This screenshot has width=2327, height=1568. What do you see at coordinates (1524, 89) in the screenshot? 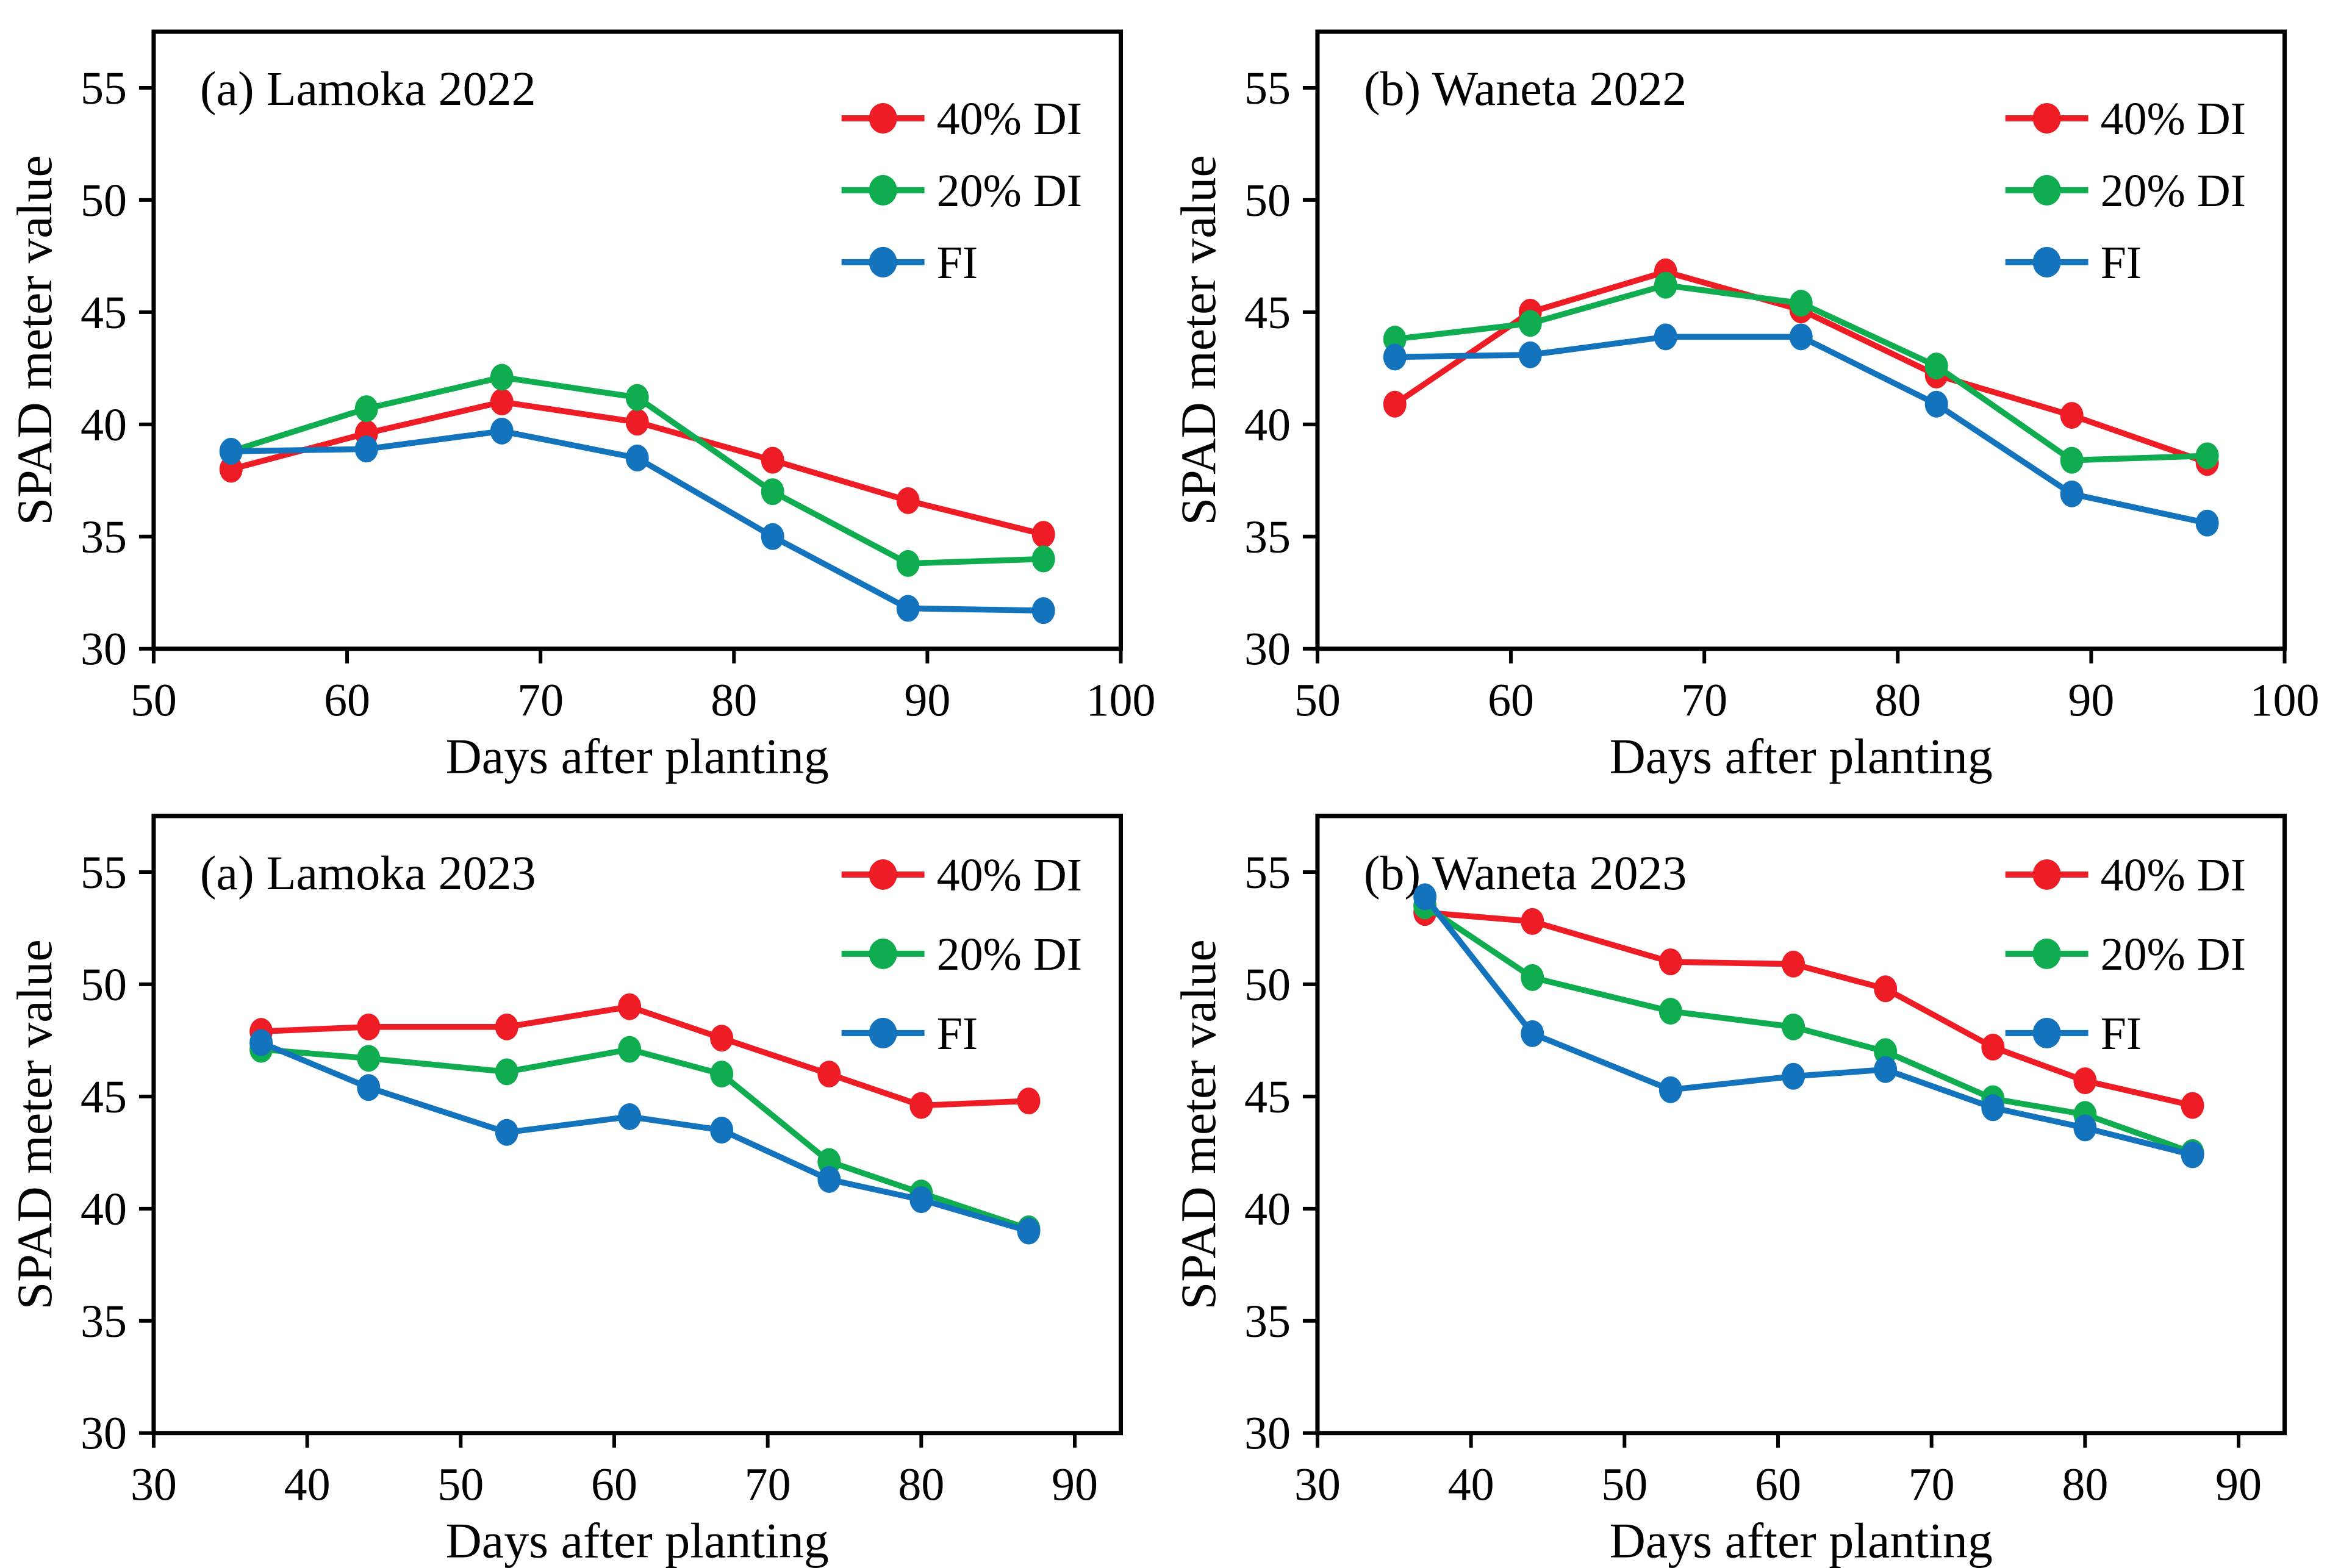
I see `chart-title: (b) Waneta 2022` at bounding box center [1524, 89].